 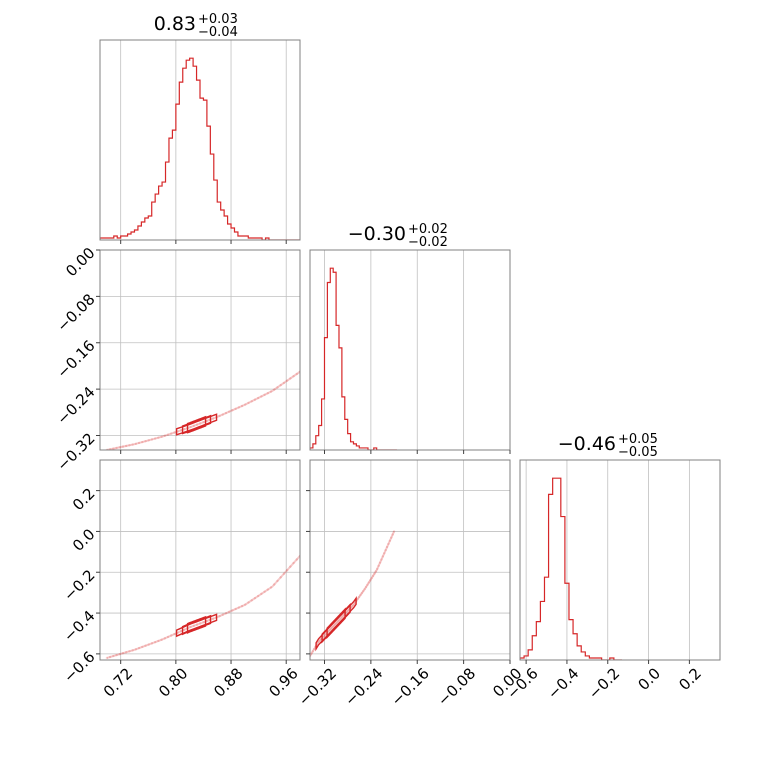 I want to click on panel-title-value: 0.83, so click(x=175, y=24).